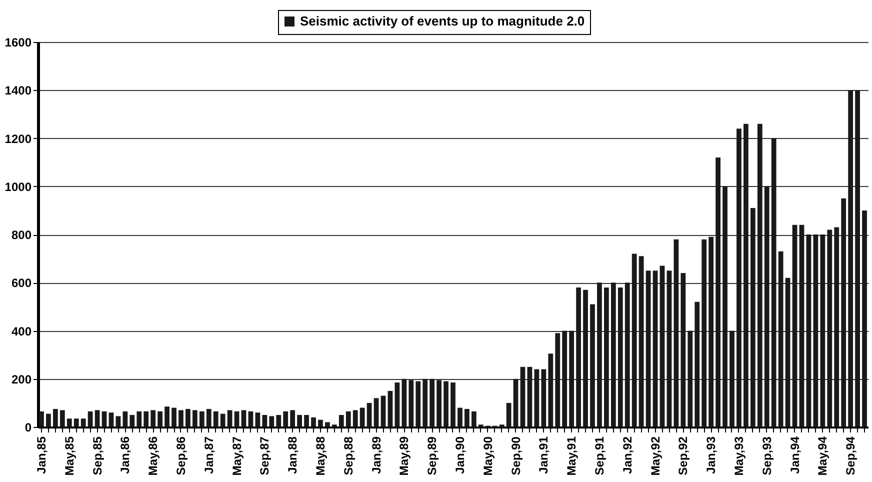 Image resolution: width=872 pixels, height=482 pixels. I want to click on y-tick-label: 1600, so click(18, 43).